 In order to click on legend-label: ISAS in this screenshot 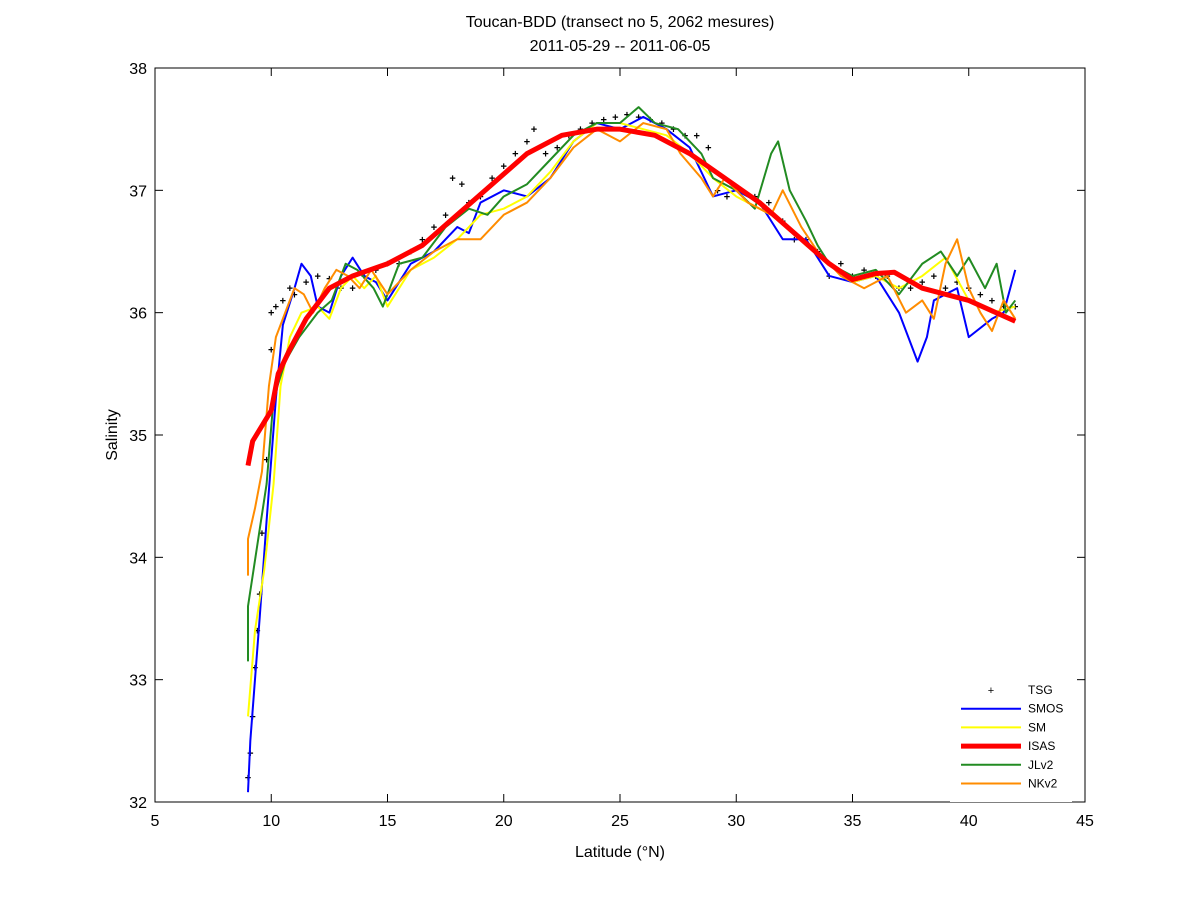, I will do `click(1041, 746)`.